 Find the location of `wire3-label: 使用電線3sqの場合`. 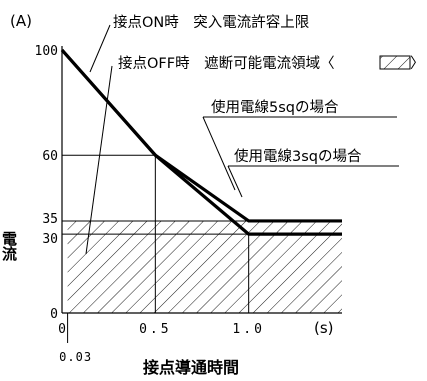

wire3-label: 使用電線3sqの場合 is located at coordinates (298, 156).